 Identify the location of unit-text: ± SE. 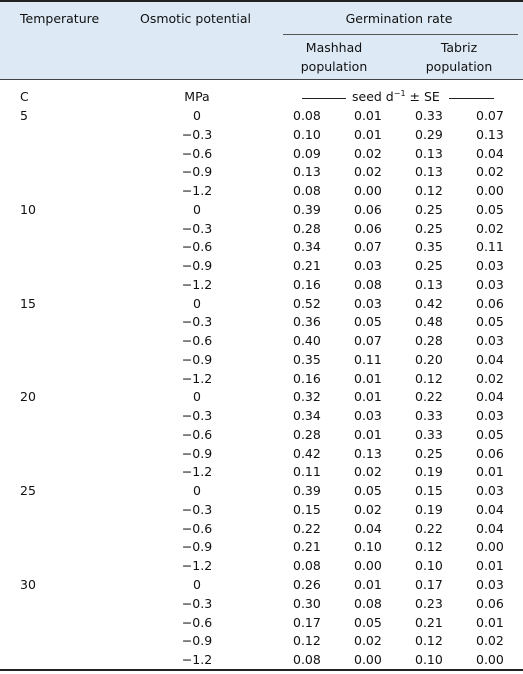
(424, 96).